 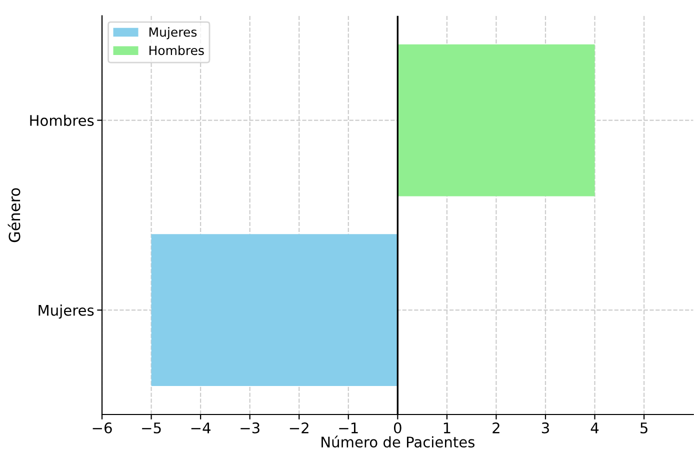 What do you see at coordinates (102, 428) in the screenshot?
I see `x-tick-label: −6` at bounding box center [102, 428].